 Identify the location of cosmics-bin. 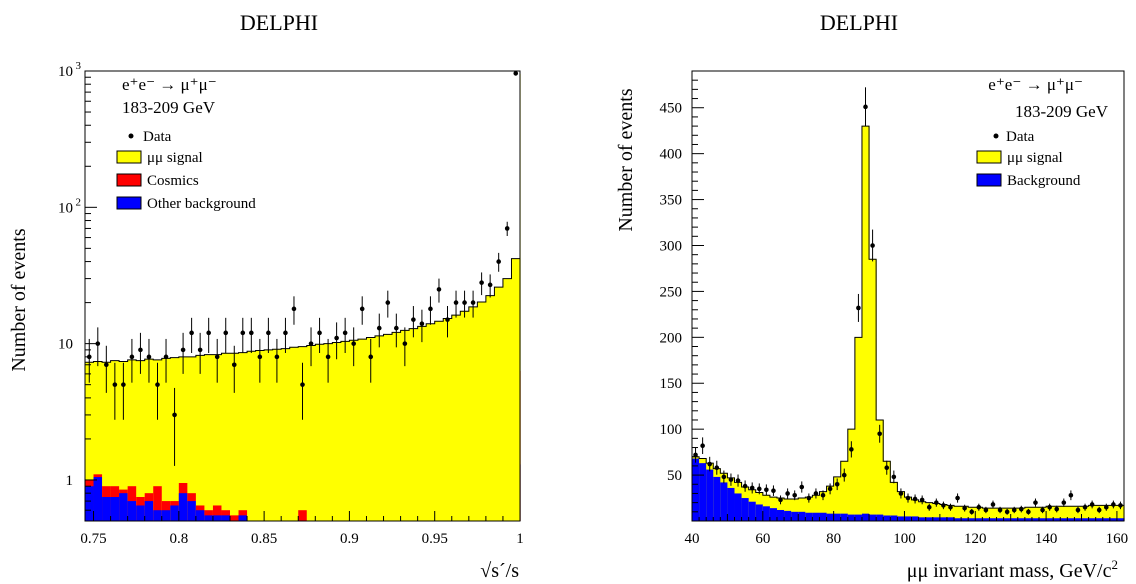
(303, 515).